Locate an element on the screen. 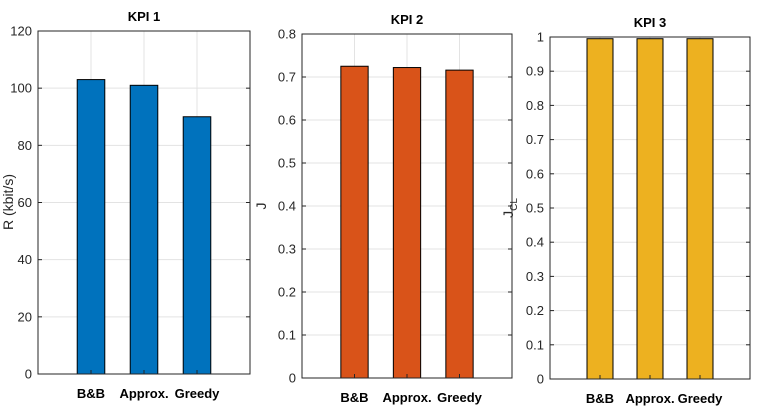  chart-title: KPI 1 is located at coordinates (144, 16).